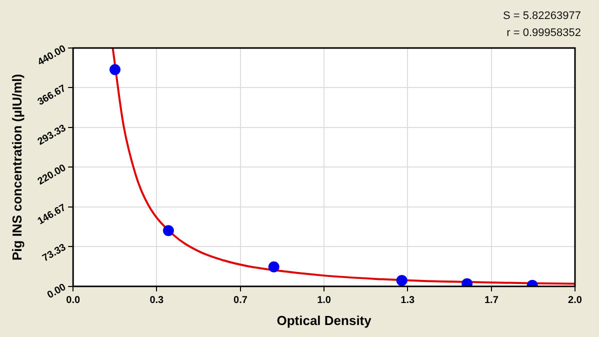 This screenshot has height=337, width=599. What do you see at coordinates (157, 300) in the screenshot?
I see `x-tick-label: 0.3` at bounding box center [157, 300].